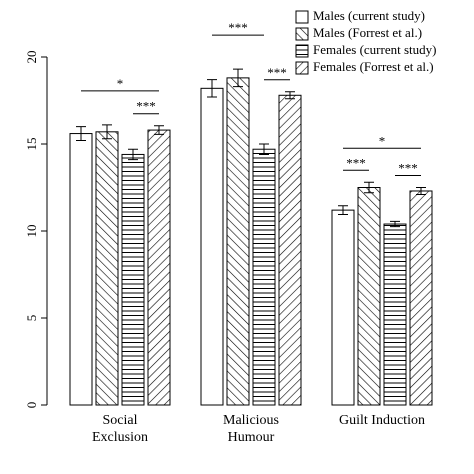  What do you see at coordinates (120, 429) in the screenshot?
I see `x-tick-label: Social Exclusion` at bounding box center [120, 429].